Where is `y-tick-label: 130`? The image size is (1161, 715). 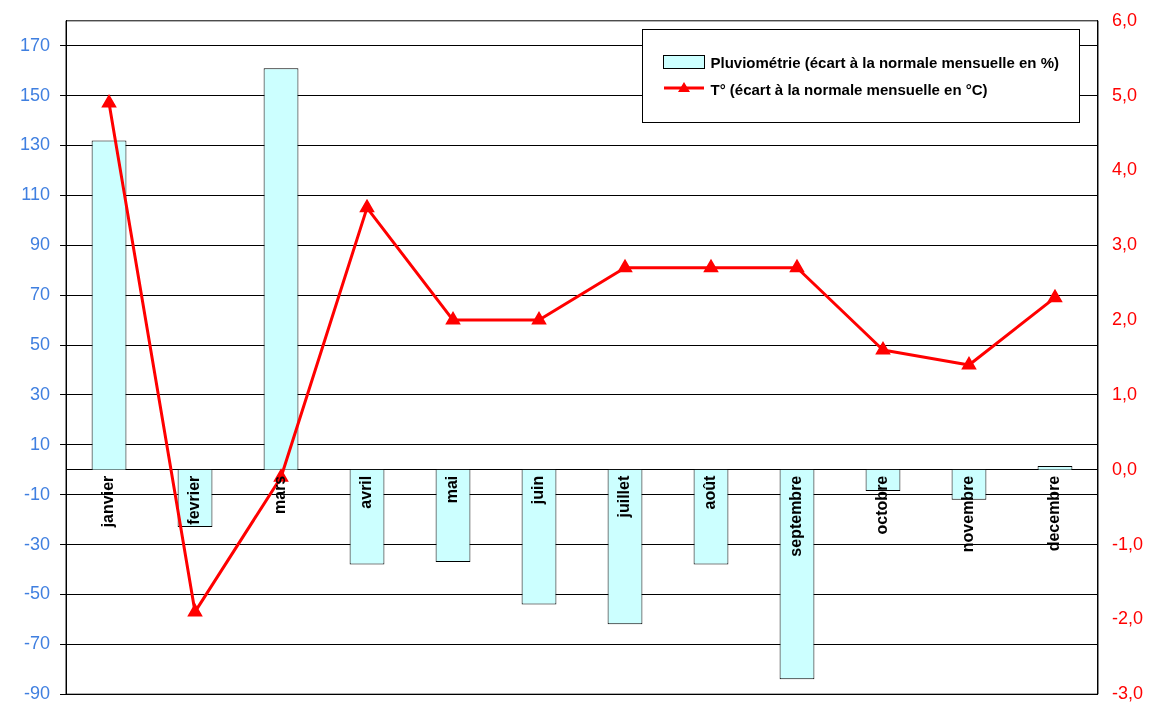 y-tick-label: 130 is located at coordinates (35, 144).